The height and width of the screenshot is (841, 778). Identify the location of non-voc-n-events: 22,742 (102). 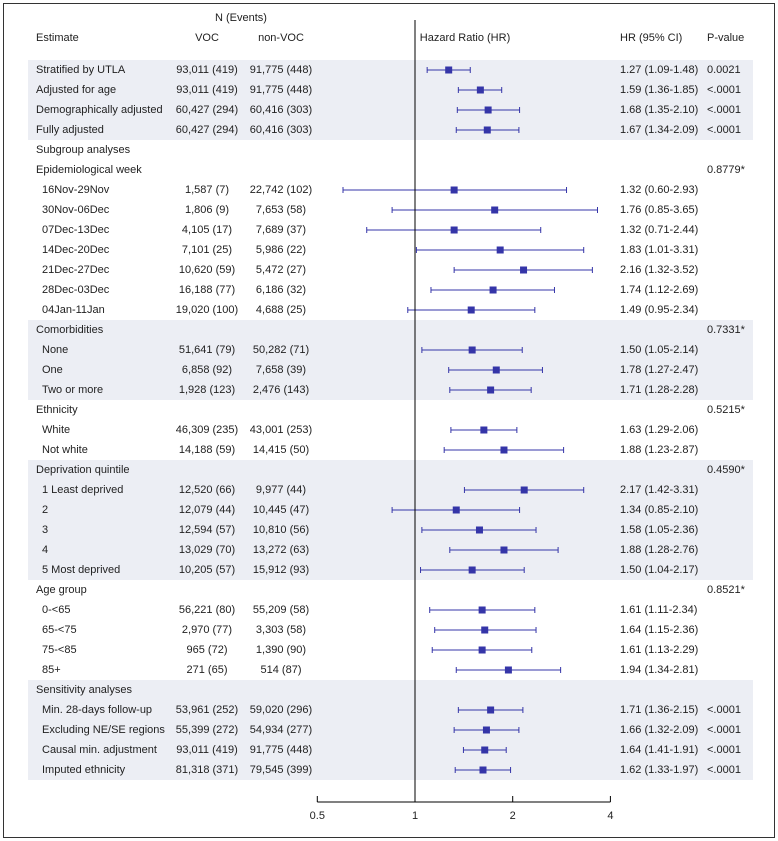
(281, 190).